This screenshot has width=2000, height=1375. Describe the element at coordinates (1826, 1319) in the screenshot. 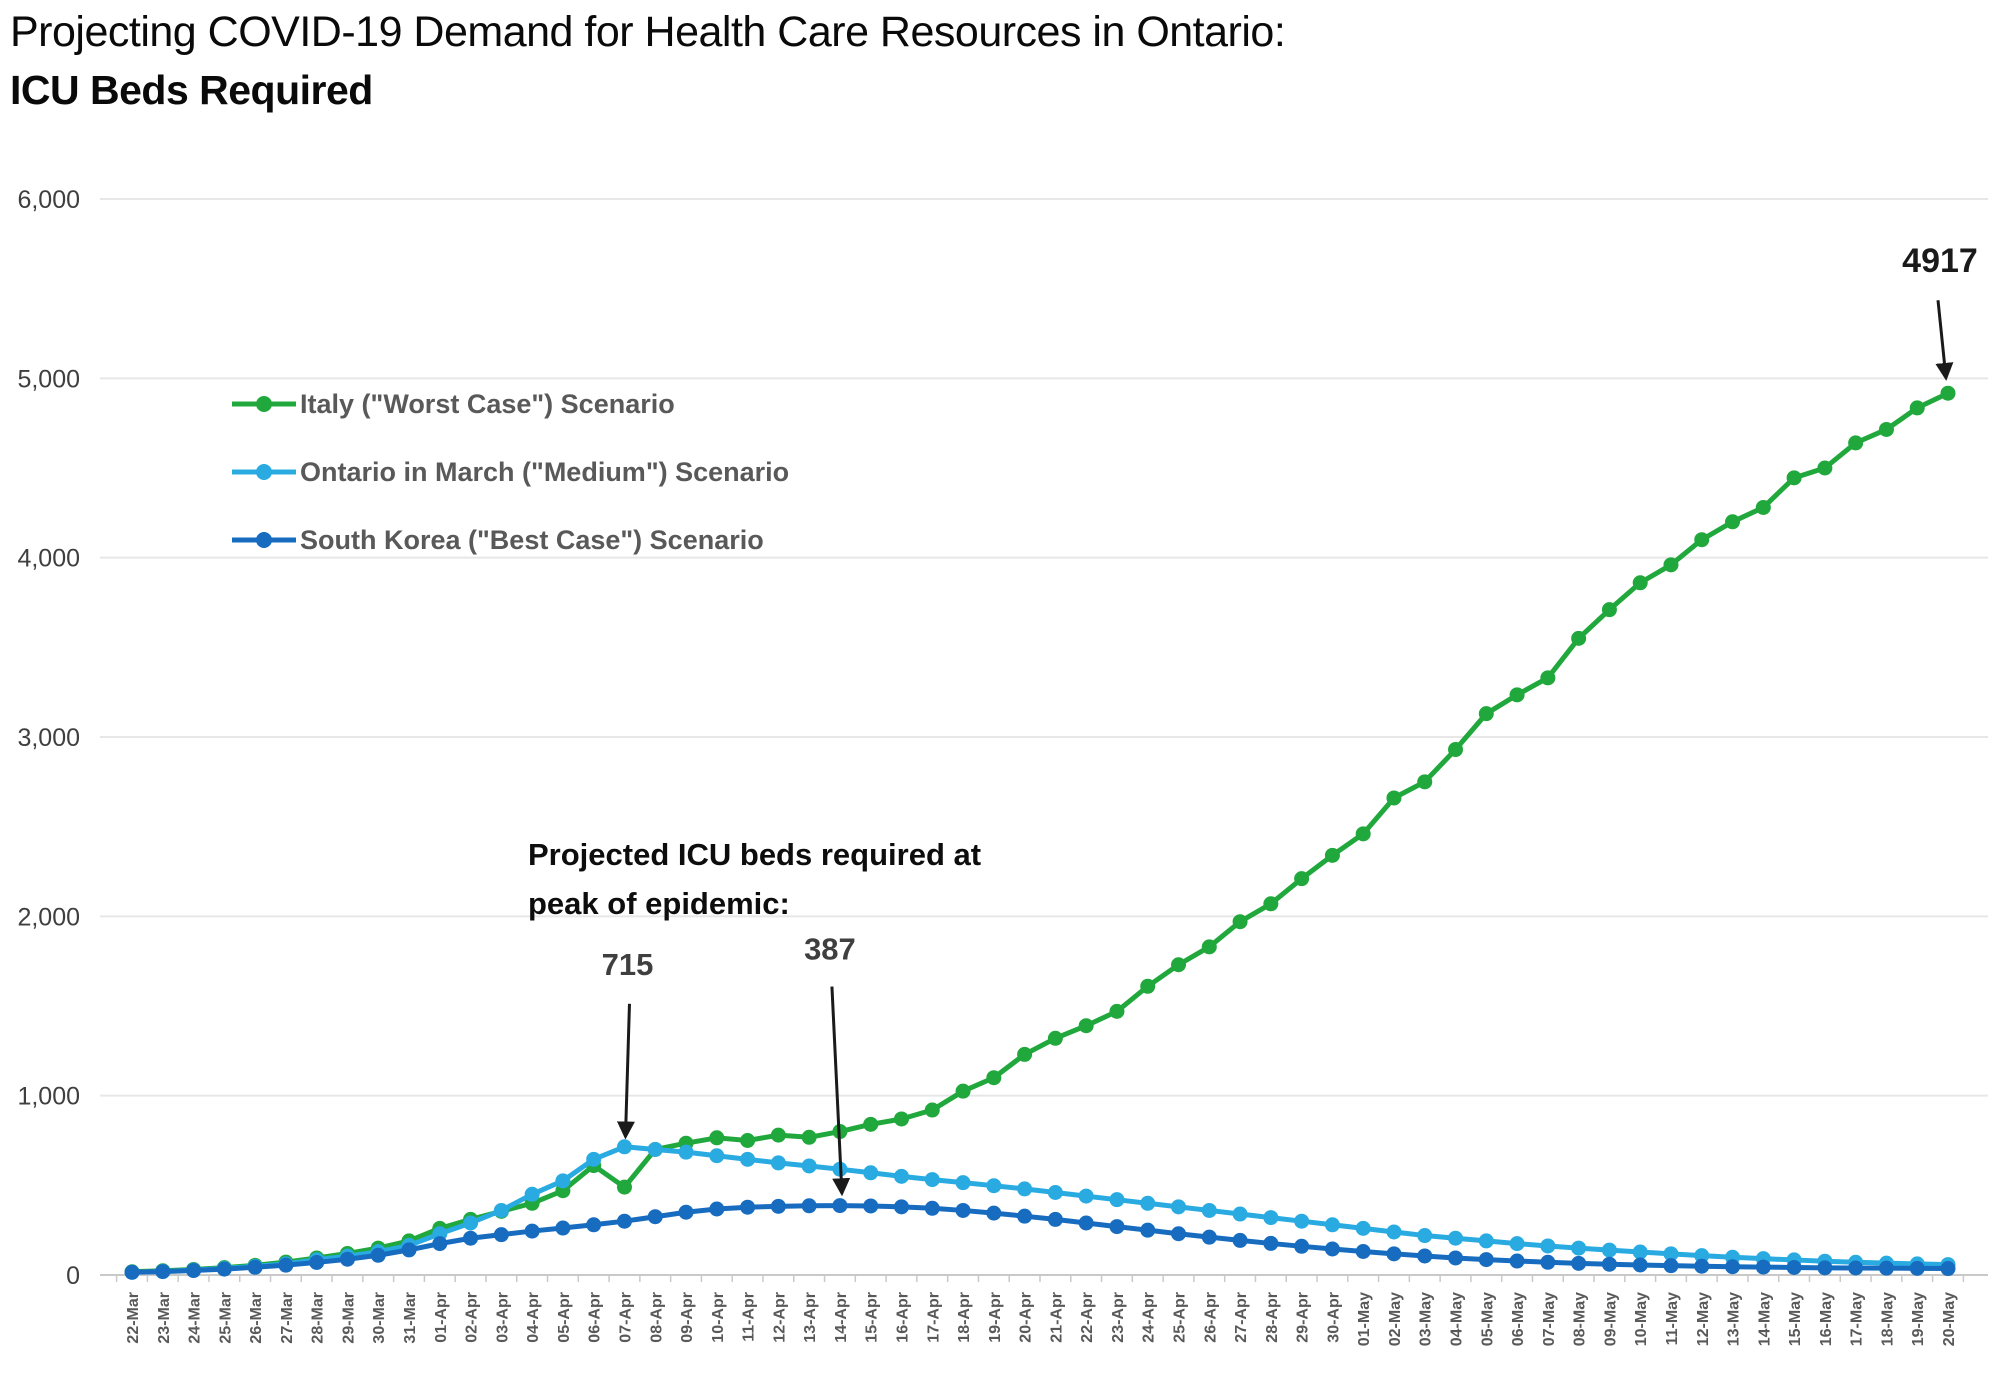

I see `x-tick-label: 16-May` at that location.